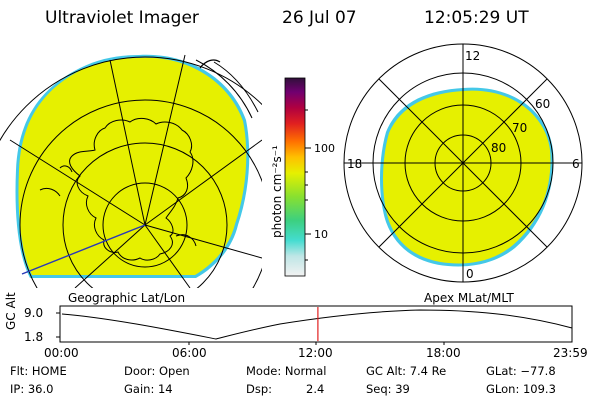 This screenshot has width=600, height=400. I want to click on gain-status: Gain: 14, so click(148, 389).